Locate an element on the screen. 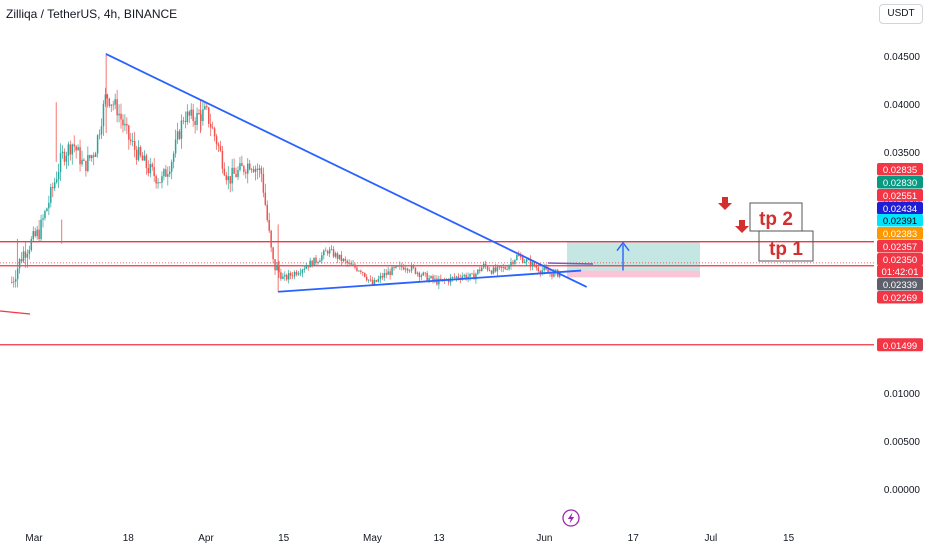 The image size is (932, 550). tp2-label: tp 2 is located at coordinates (776, 219).